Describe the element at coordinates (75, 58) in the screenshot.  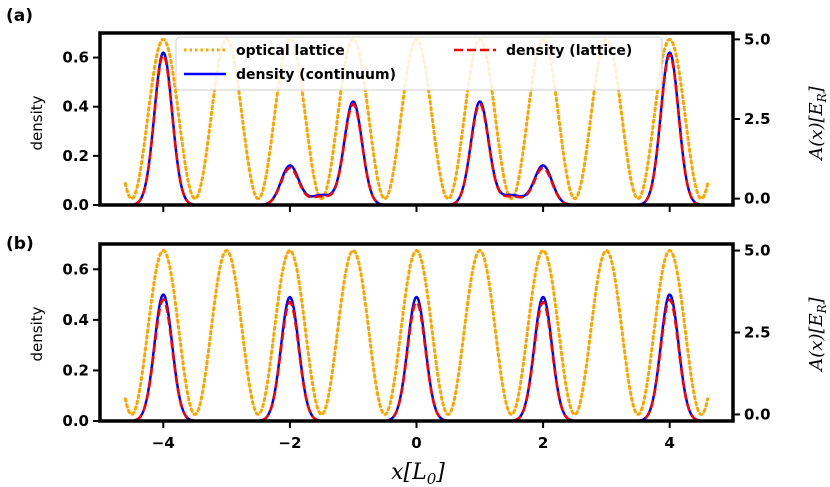
I see `ytick-label-a: 0.6` at that location.